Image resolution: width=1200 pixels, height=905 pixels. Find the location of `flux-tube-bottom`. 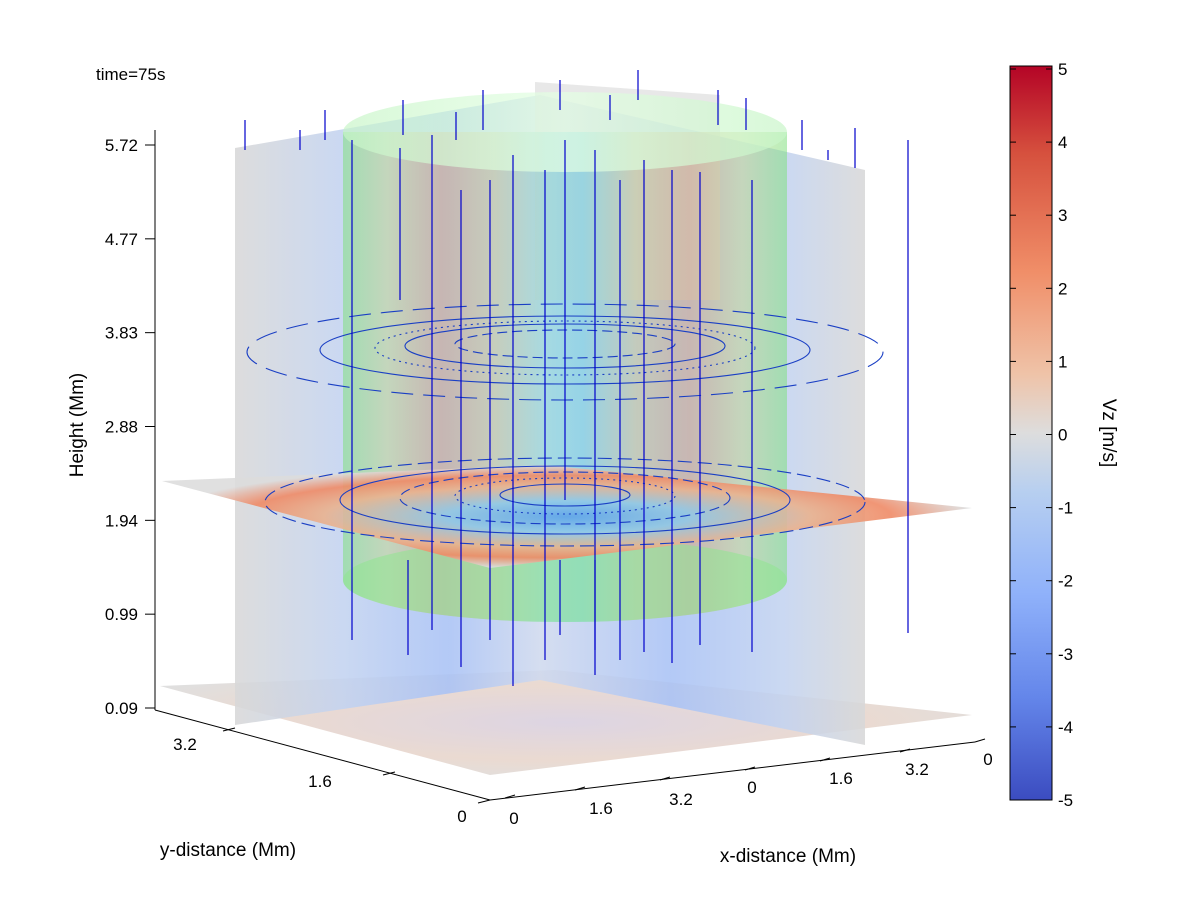

flux-tube-bottom is located at coordinates (565, 580).